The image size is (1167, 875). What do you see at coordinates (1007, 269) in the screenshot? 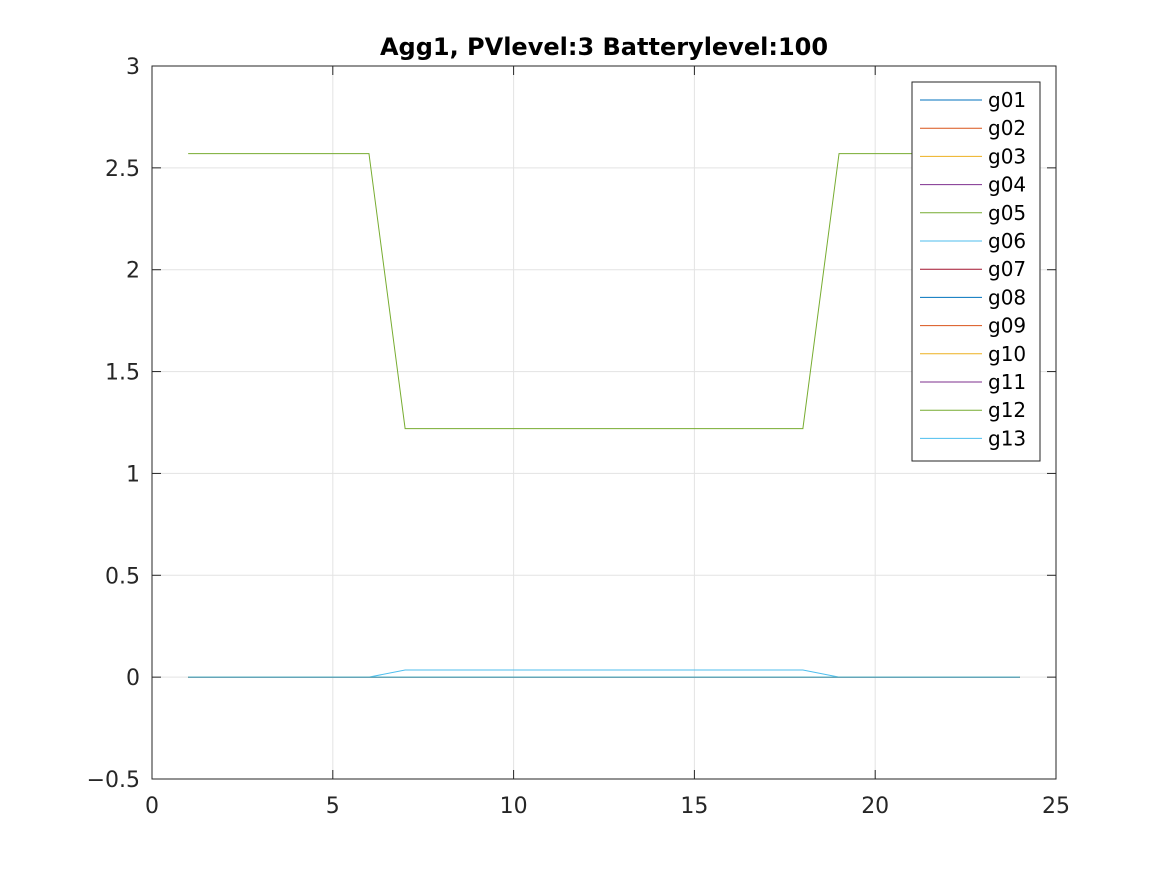
I see `legend-label-g07: g07` at bounding box center [1007, 269].